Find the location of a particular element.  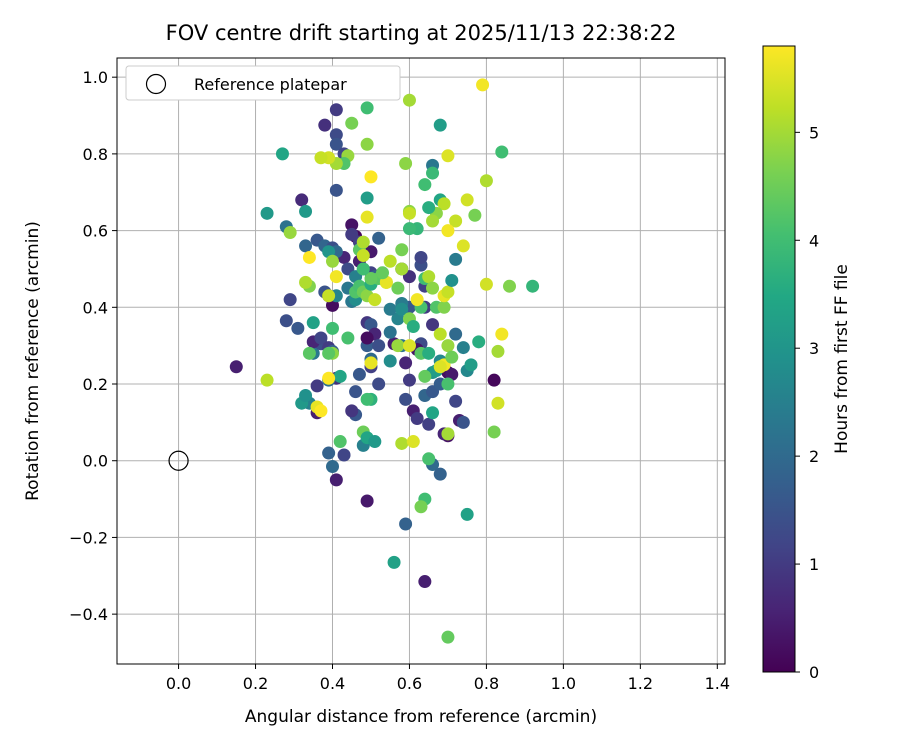

y-tick-label: 0.0 is located at coordinates (95, 461).